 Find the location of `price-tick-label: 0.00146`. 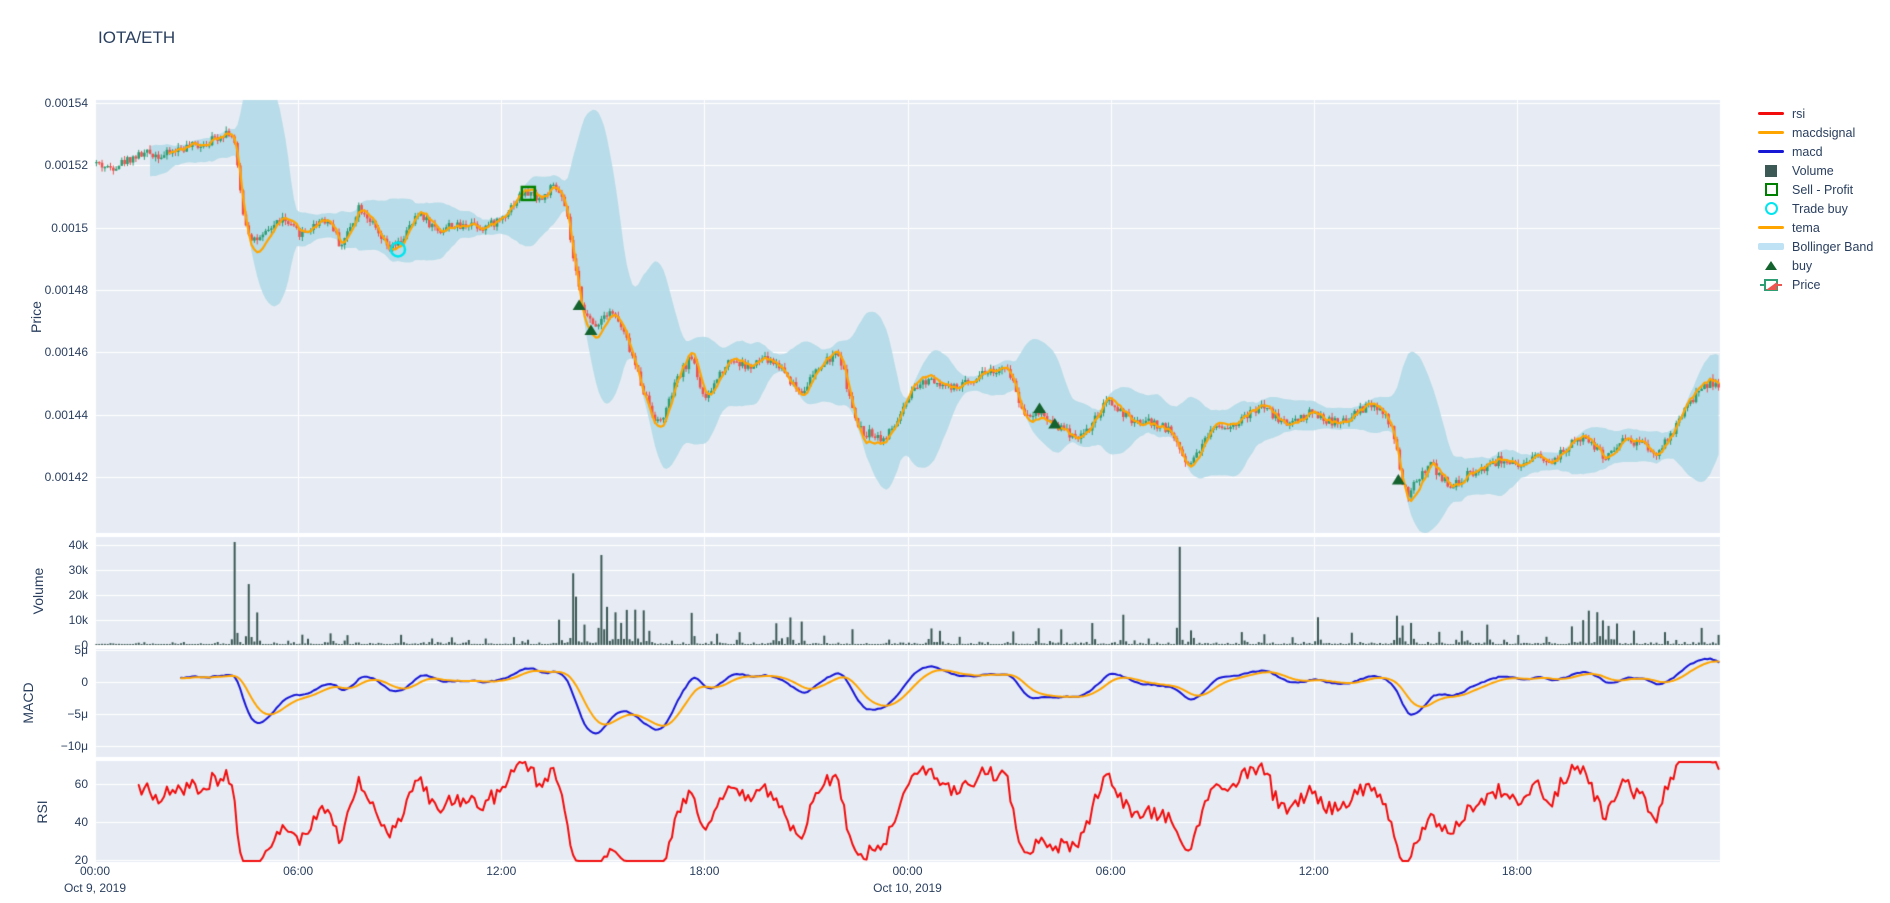

price-tick-label: 0.00146 is located at coordinates (66, 352).